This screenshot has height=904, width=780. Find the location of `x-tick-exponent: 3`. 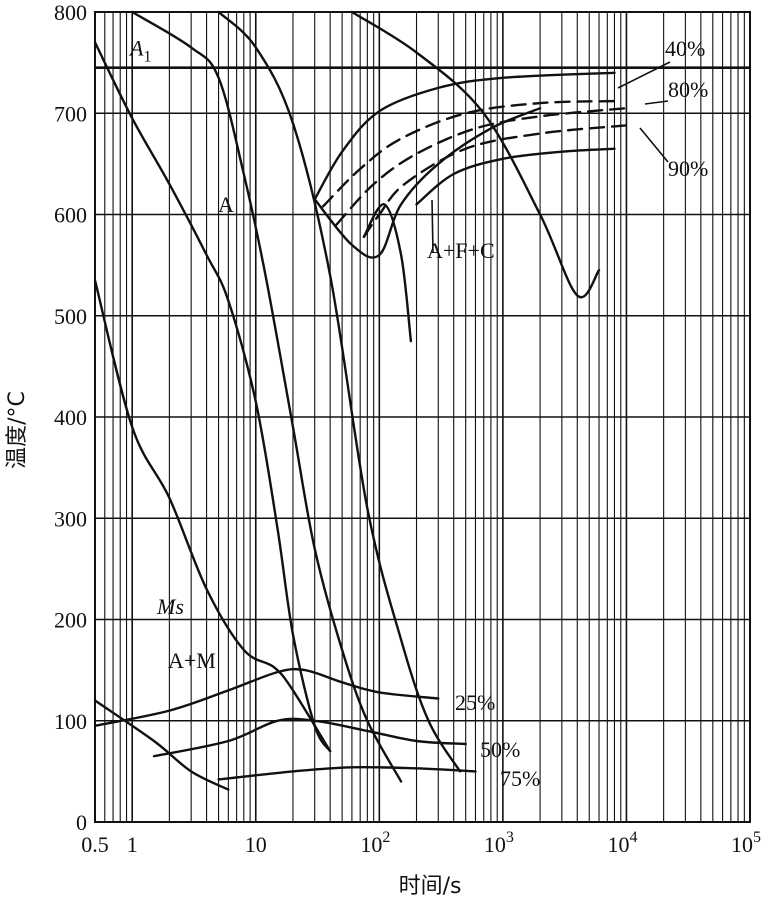

x-tick-exponent: 3 is located at coordinates (510, 837).